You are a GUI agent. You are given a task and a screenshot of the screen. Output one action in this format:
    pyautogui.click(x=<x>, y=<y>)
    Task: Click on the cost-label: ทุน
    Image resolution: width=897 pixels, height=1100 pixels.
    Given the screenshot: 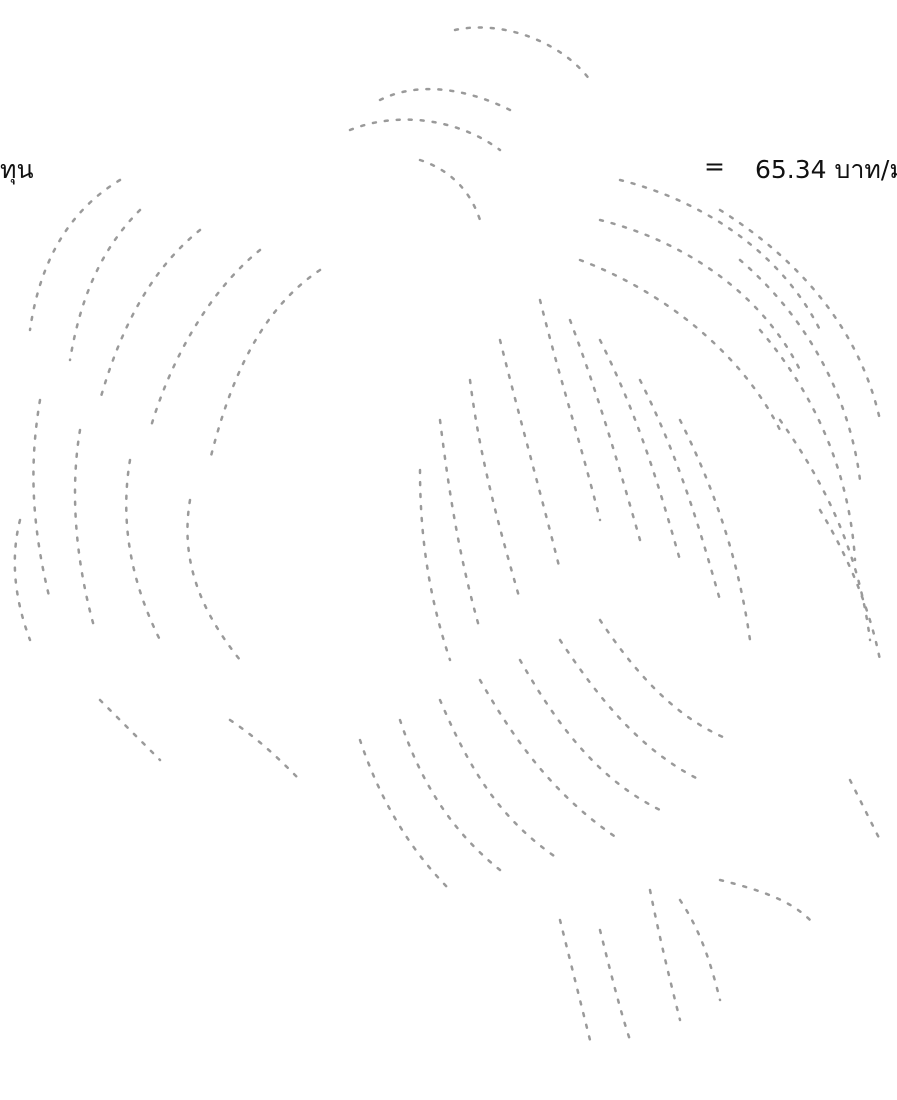 What is the action you would take?
    pyautogui.click(x=17, y=169)
    